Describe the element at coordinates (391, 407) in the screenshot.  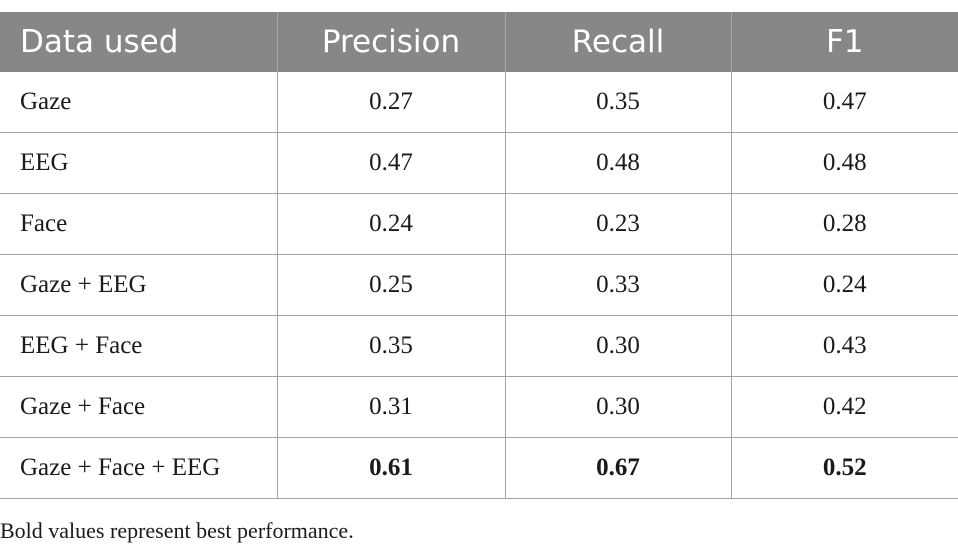
I see `cell-precision: 0.31` at that location.